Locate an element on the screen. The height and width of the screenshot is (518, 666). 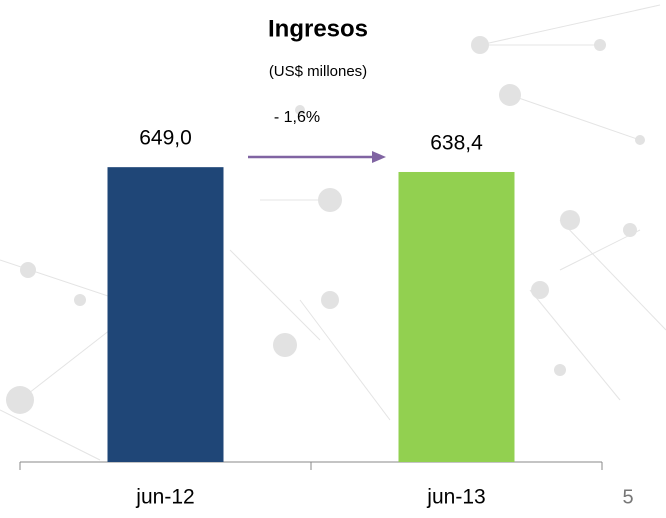
annotation: - 1,6% is located at coordinates (297, 117).